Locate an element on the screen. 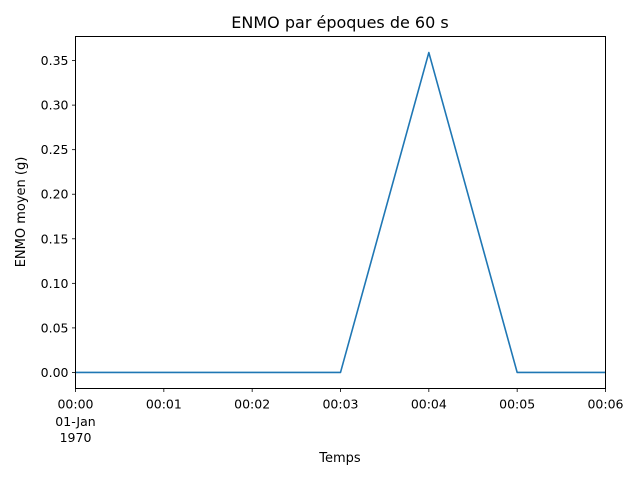 This screenshot has height=480, width=640. y-tick-label: 0.05 is located at coordinates (55, 327).